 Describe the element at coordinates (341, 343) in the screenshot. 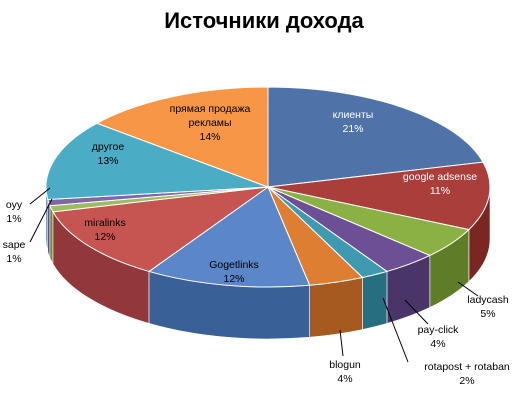

I see `leader-line-blogun` at that location.